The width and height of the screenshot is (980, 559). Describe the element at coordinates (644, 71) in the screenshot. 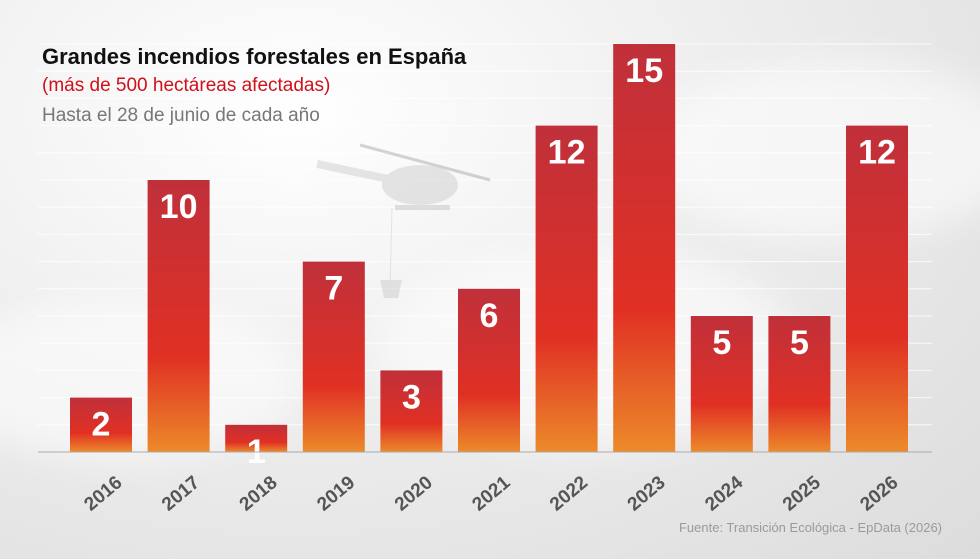

I see `bar-value-label: 15` at that location.